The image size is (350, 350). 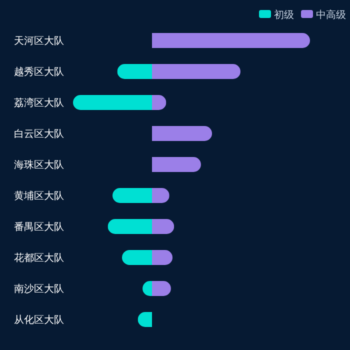 What do you see at coordinates (39, 258) in the screenshot?
I see `y-tick-label: 花都区大队` at bounding box center [39, 258].